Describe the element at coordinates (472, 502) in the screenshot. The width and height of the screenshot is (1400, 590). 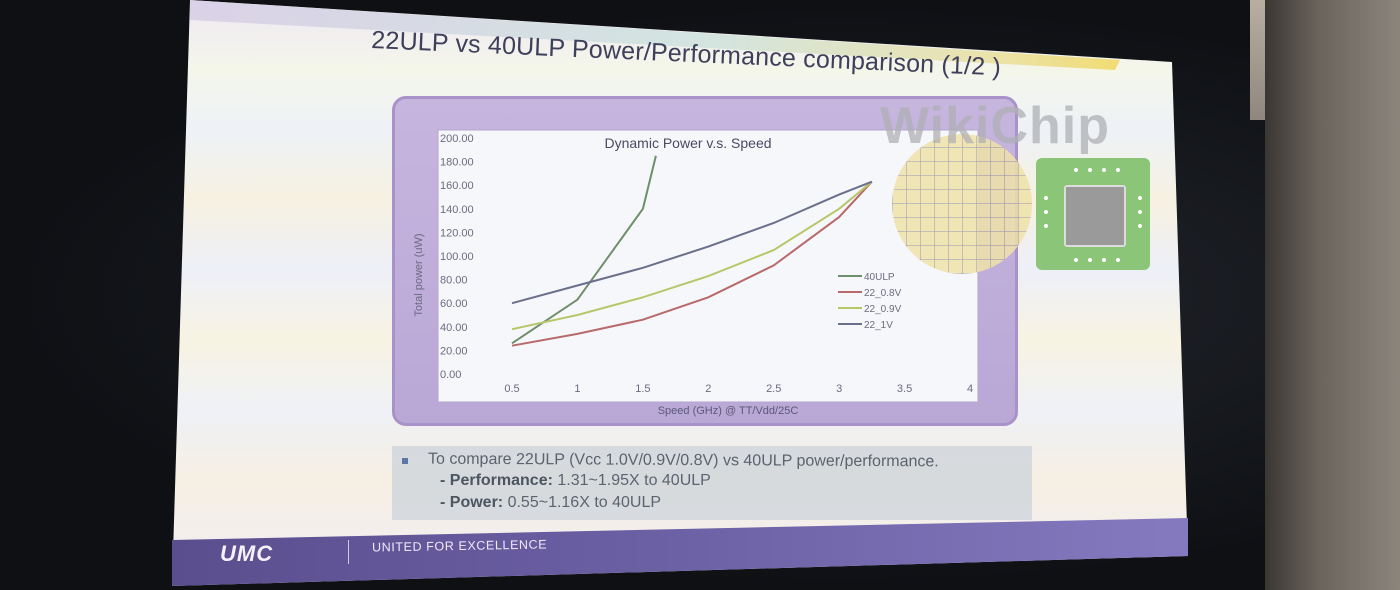
I see `power-label: - Power:` at that location.